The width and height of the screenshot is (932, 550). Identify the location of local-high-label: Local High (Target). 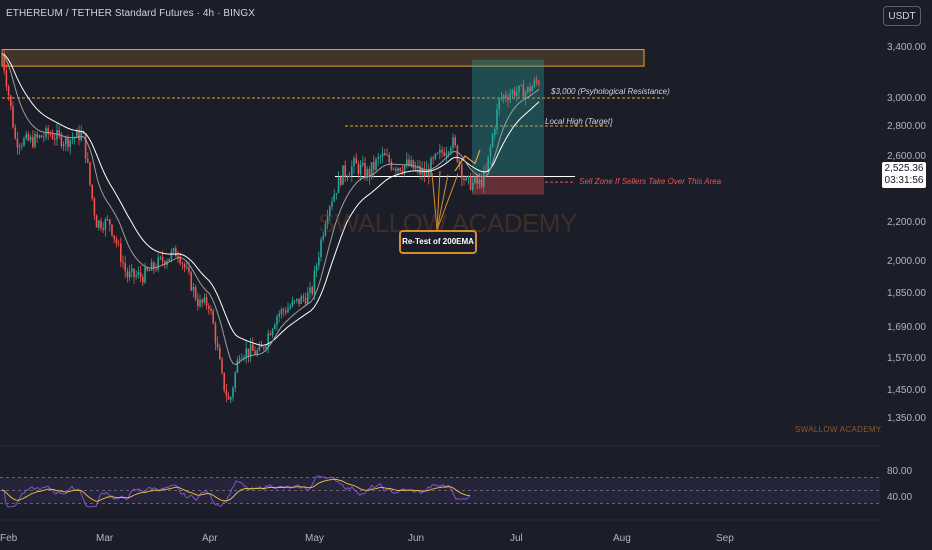
(579, 121).